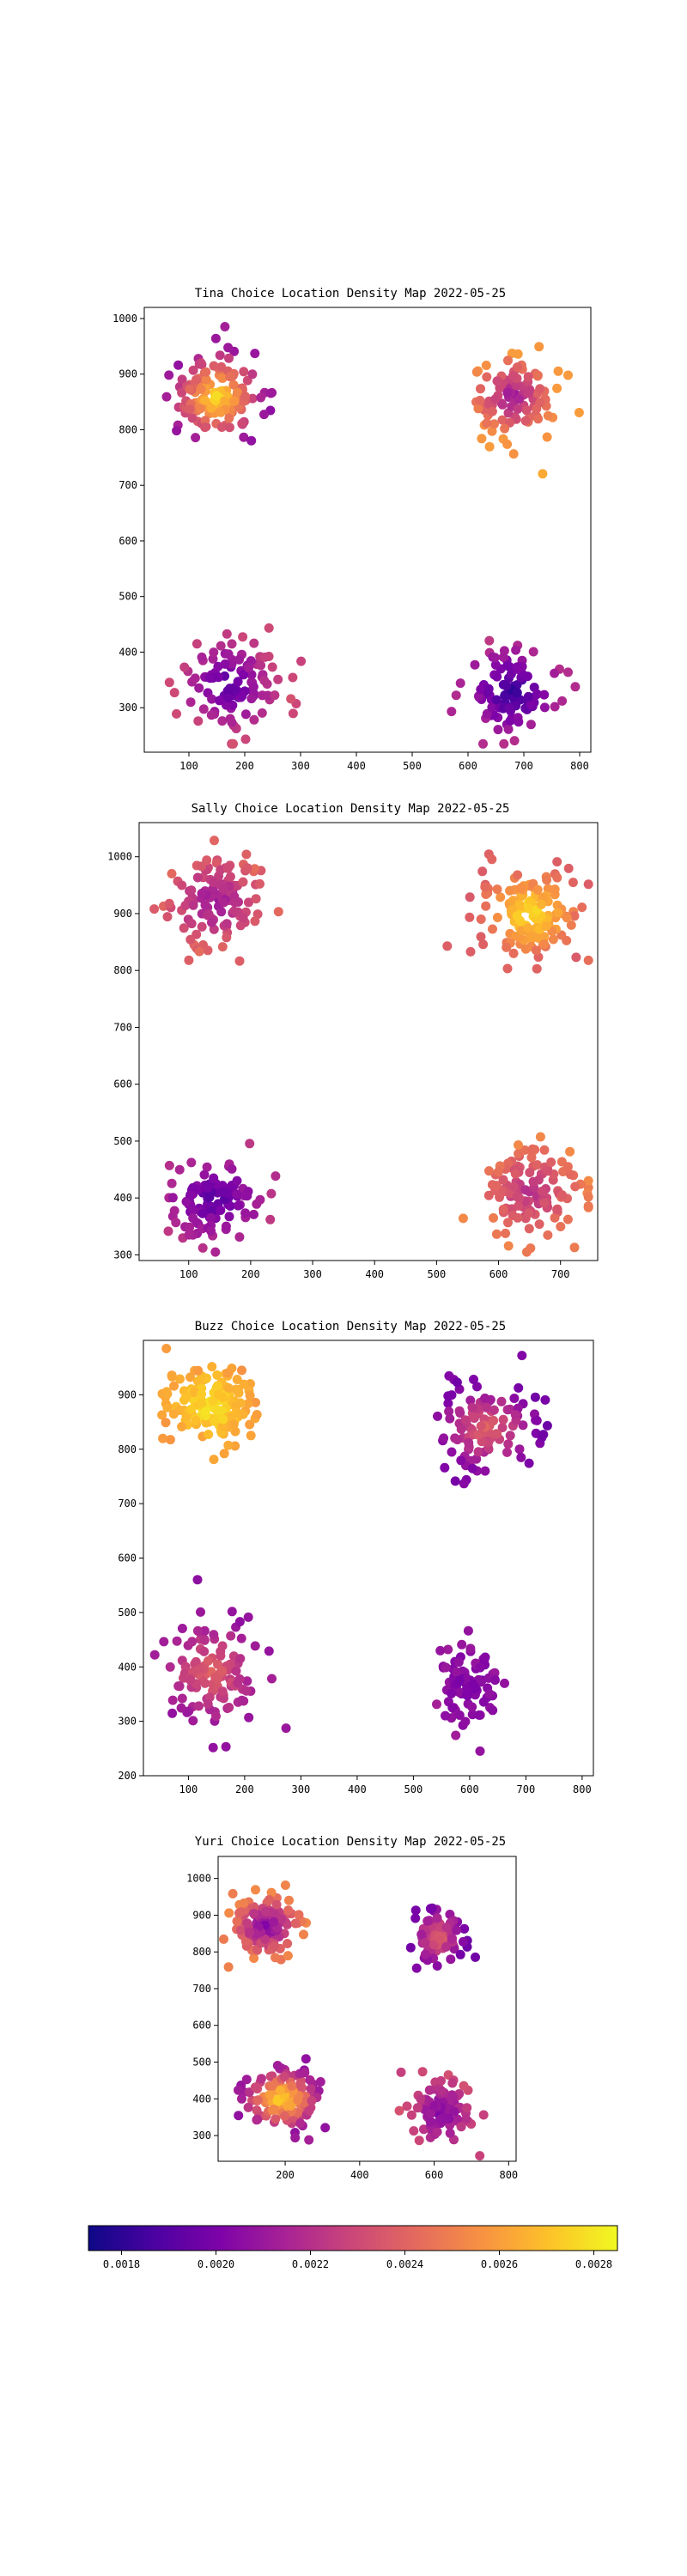  I want to click on x-tick-label: 400, so click(374, 1274).